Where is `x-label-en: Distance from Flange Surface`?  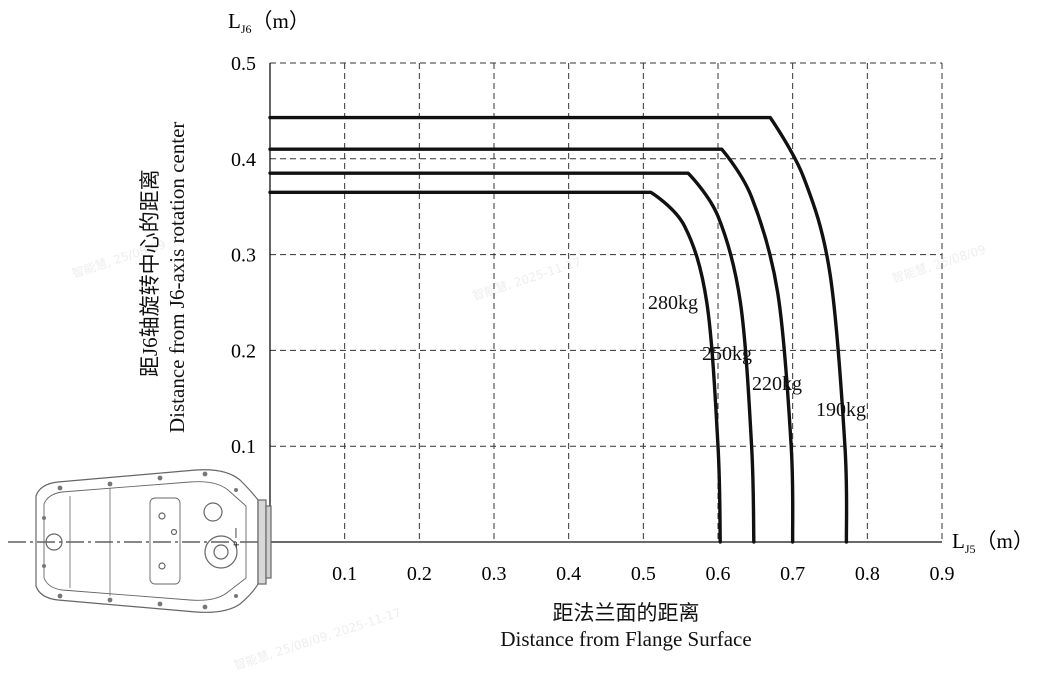 x-label-en: Distance from Flange Surface is located at coordinates (626, 639).